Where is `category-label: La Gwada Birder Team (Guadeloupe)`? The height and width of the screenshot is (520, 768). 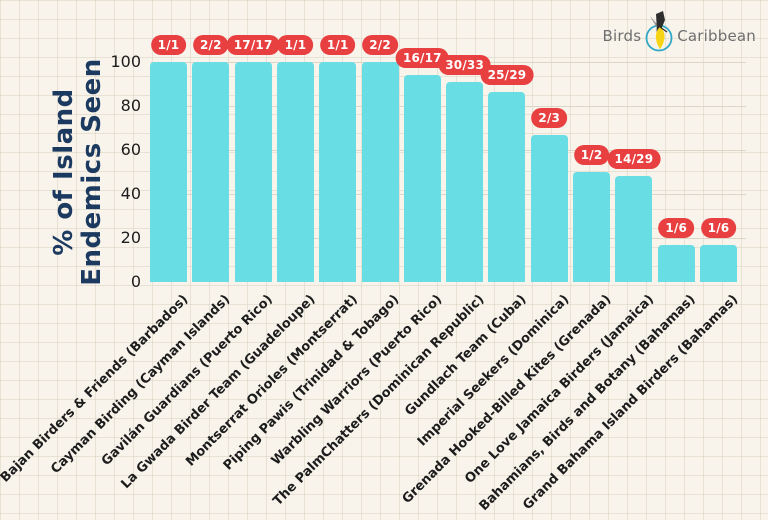 category-label: La Gwada Birder Team (Guadeloupe) is located at coordinates (218, 392).